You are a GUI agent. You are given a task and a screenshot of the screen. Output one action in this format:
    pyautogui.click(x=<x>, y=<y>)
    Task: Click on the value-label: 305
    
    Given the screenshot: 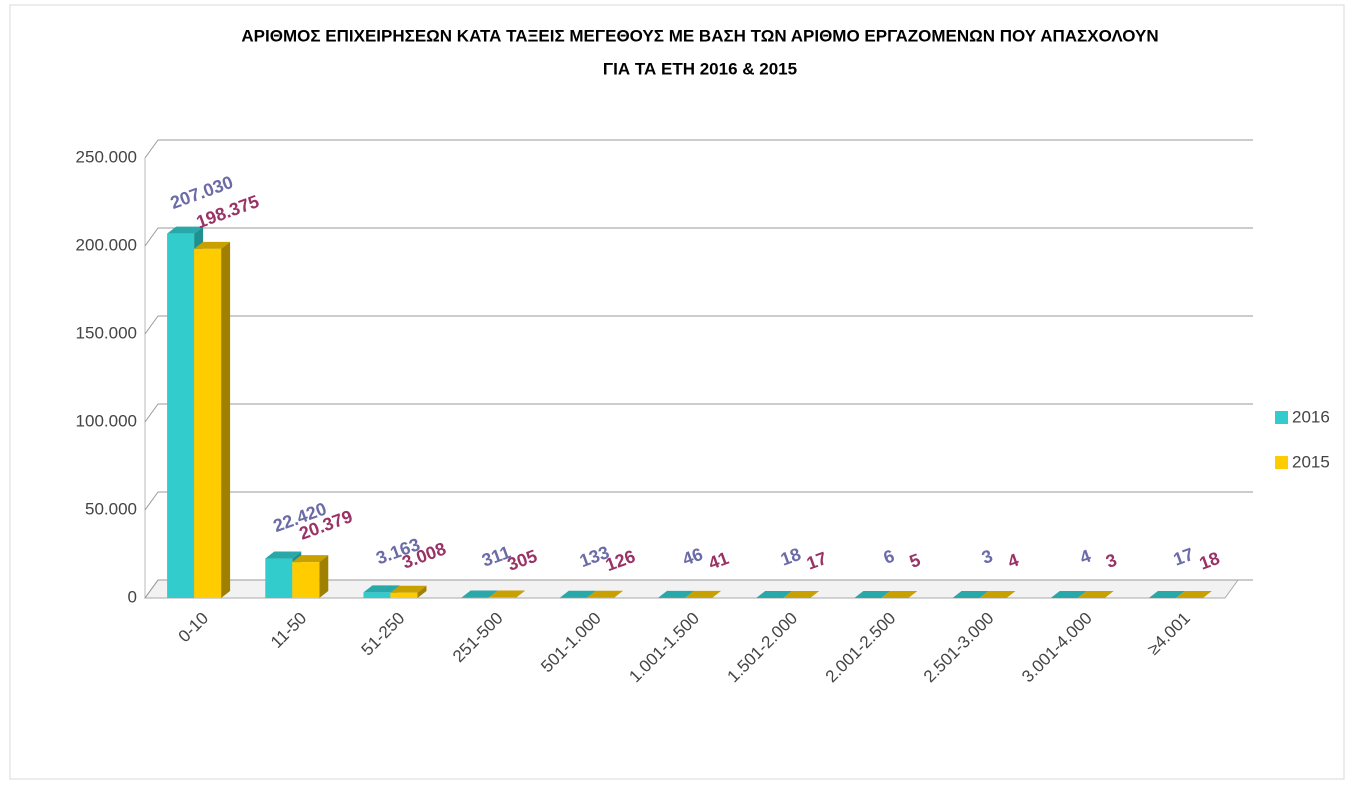 What is the action you would take?
    pyautogui.click(x=522, y=560)
    